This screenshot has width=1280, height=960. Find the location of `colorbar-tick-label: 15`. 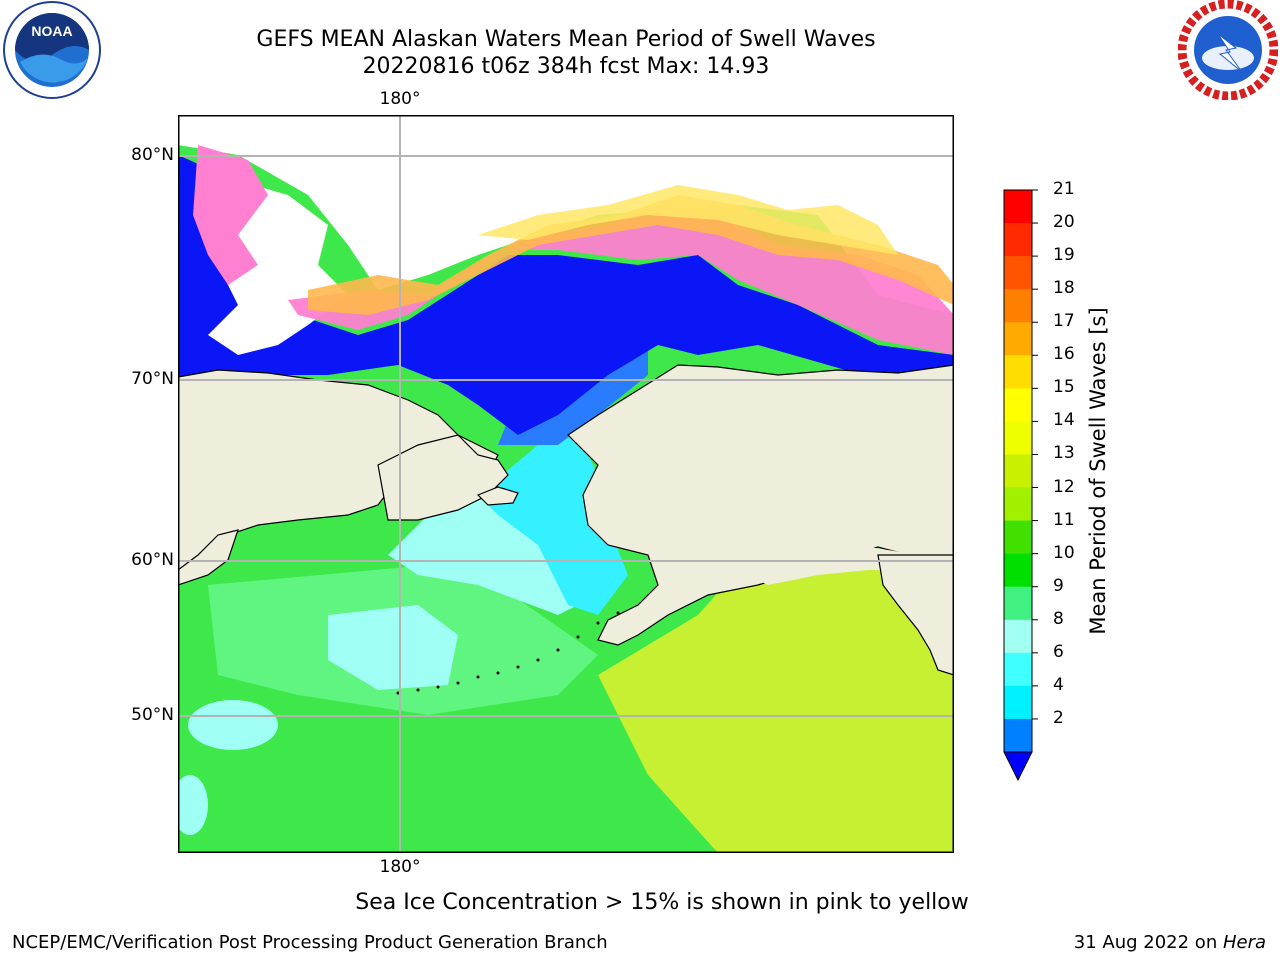

colorbar-tick-label: 15 is located at coordinates (1064, 387).